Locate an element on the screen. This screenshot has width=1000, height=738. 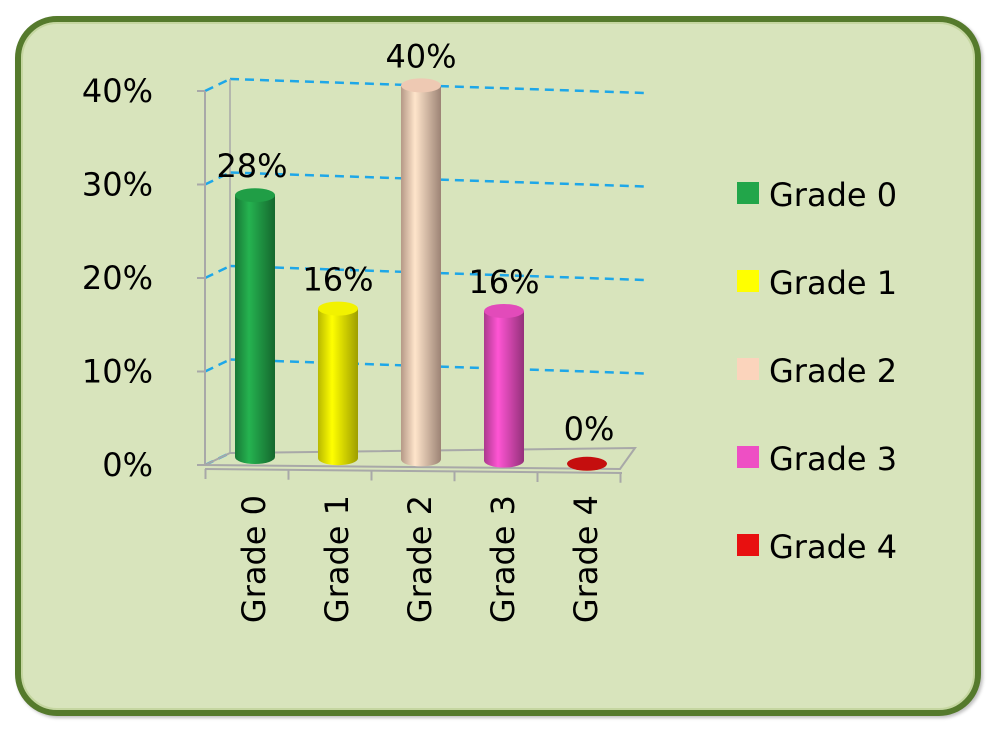
legend-item: Grade 3 is located at coordinates (817, 459).